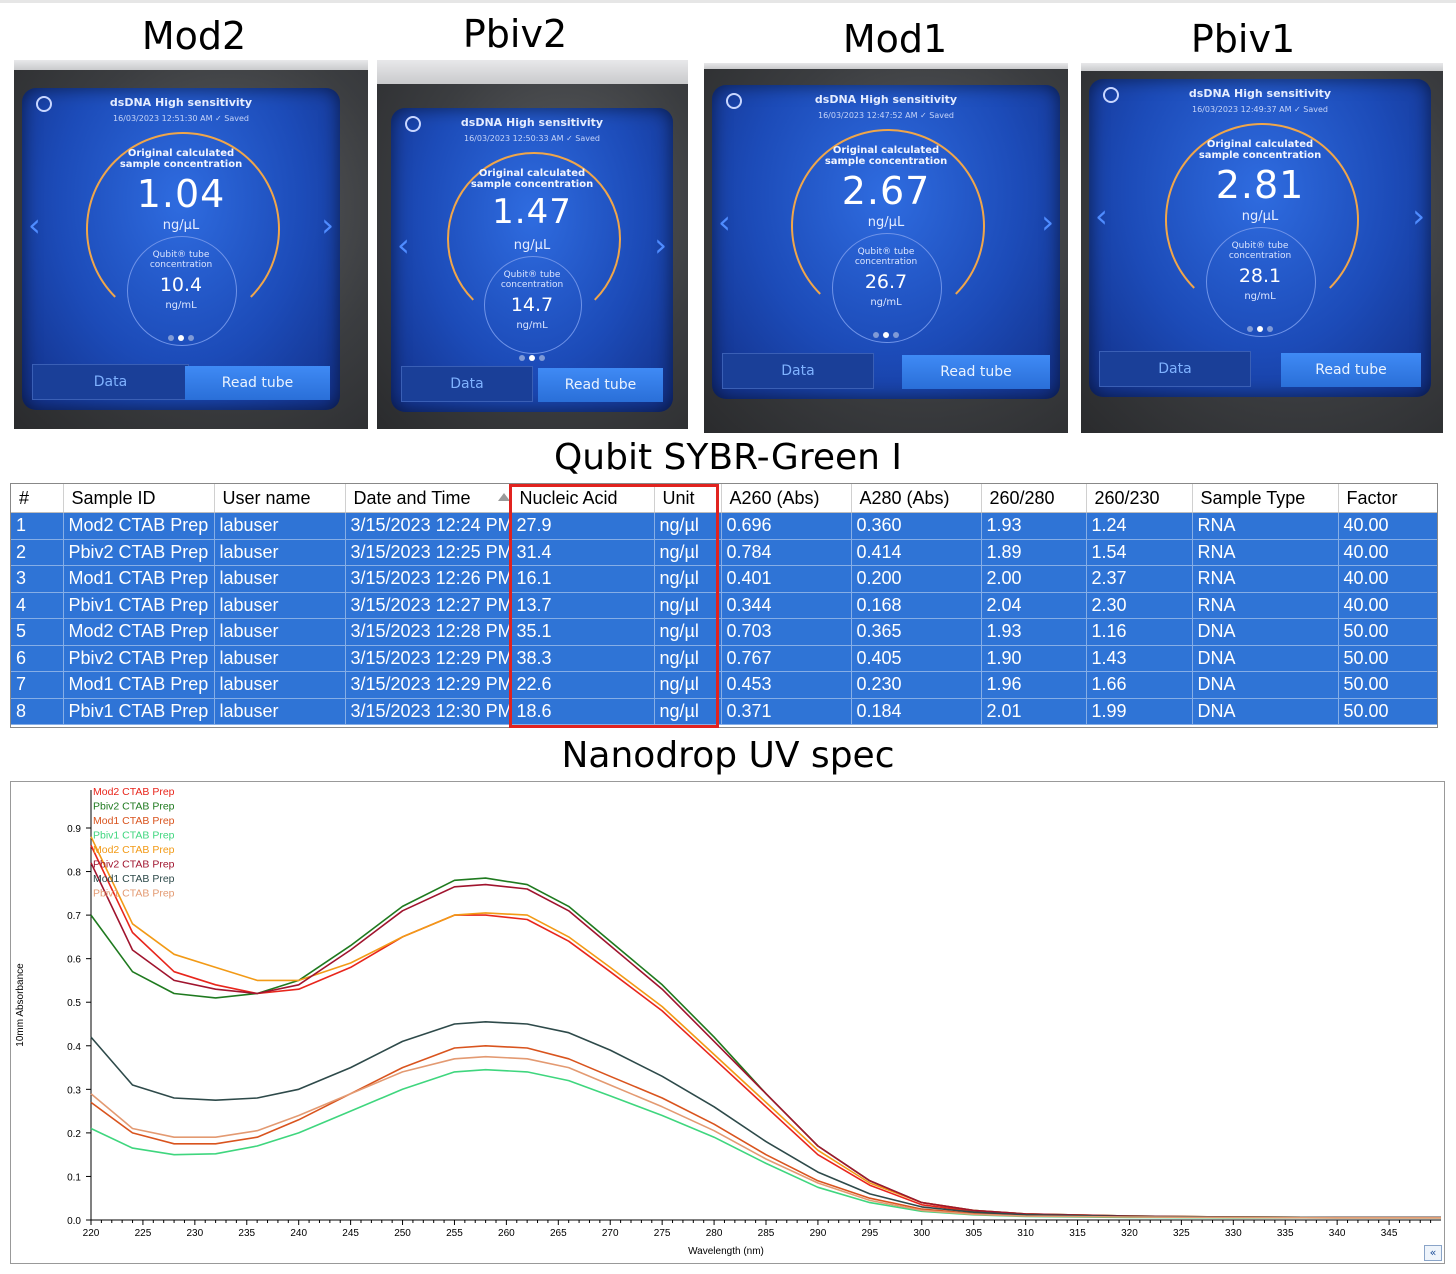  Describe the element at coordinates (1387, 552) in the screenshot. I see `table-cell: 40.00` at that location.